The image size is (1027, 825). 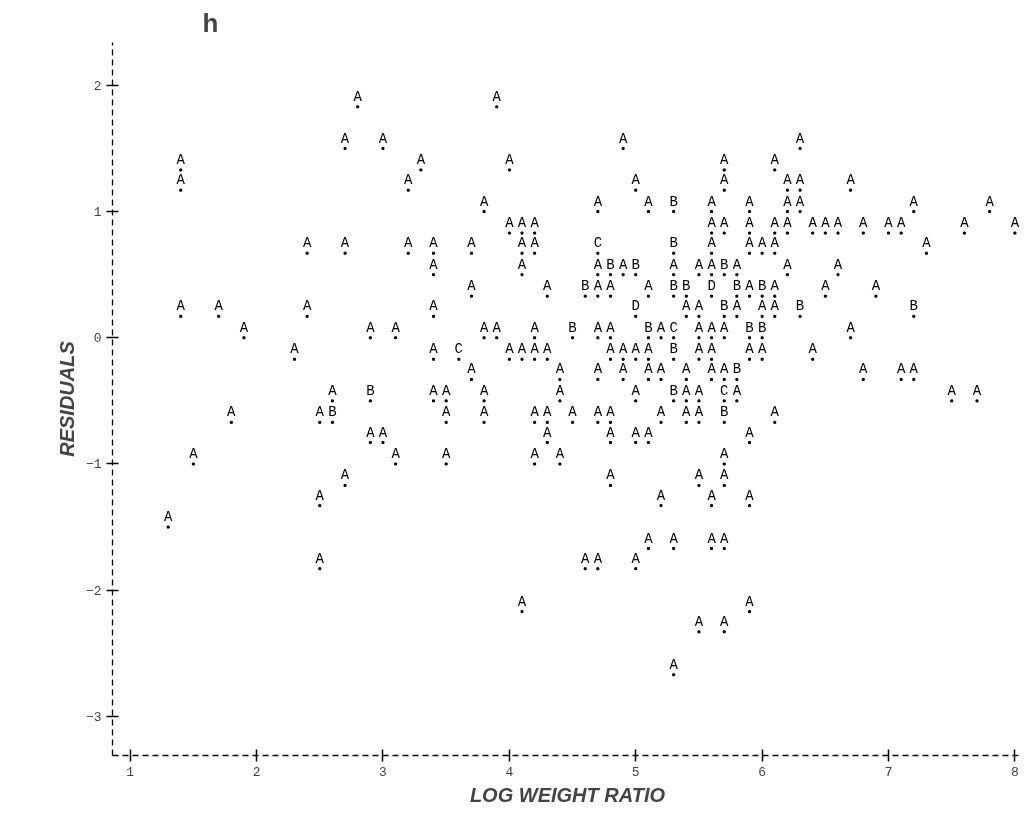 I want to click on y-tick-label: −1, so click(x=93, y=465).